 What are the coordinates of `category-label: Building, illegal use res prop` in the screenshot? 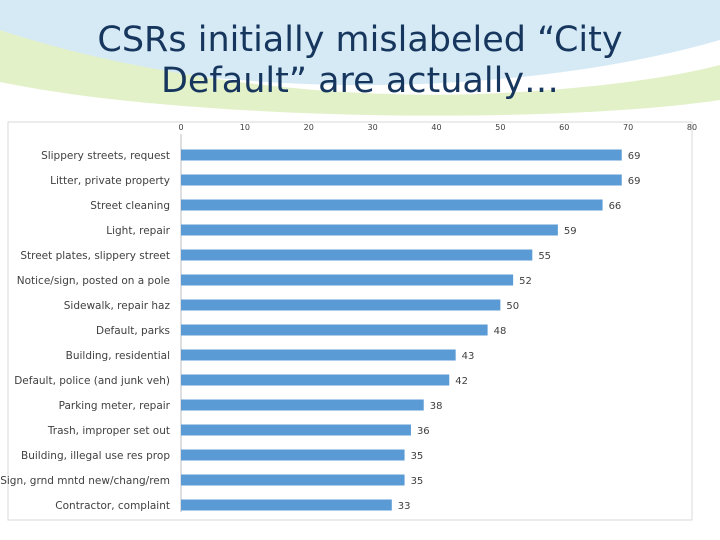 It's located at (95, 456).